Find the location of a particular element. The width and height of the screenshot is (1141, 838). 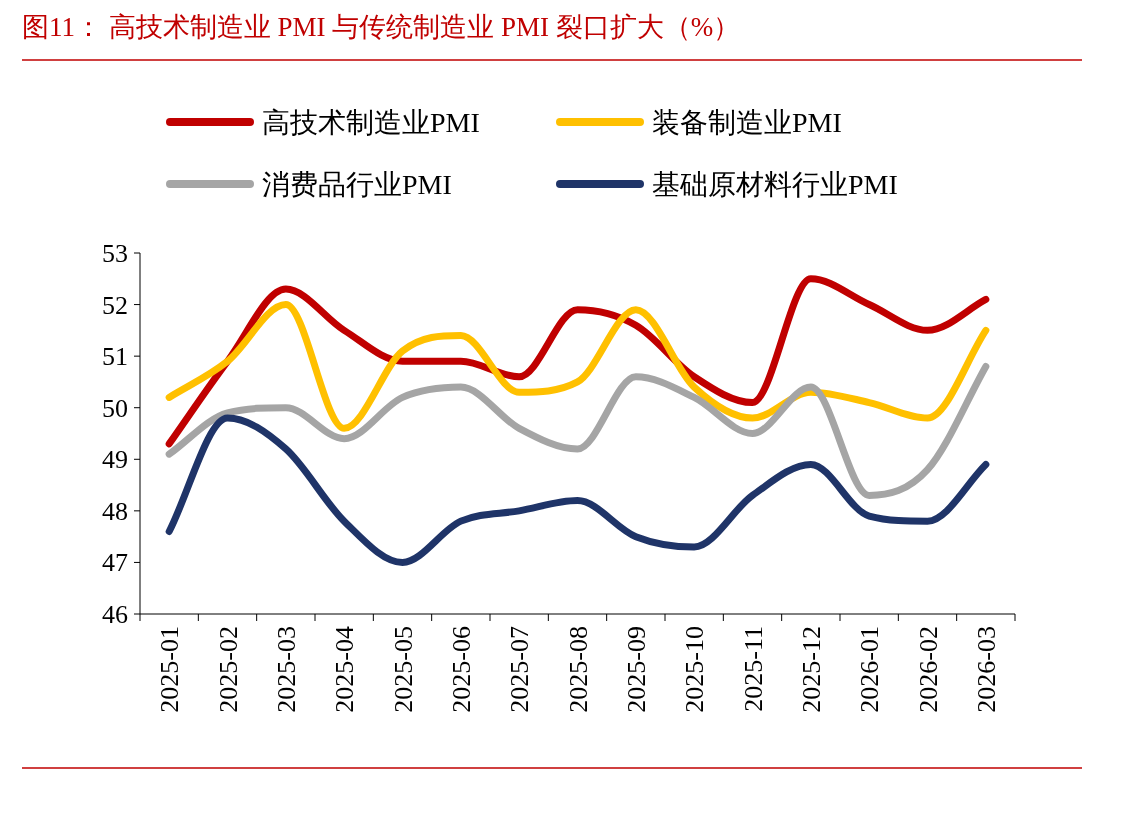

x-tick-label: 2025-08 is located at coordinates (578, 669).